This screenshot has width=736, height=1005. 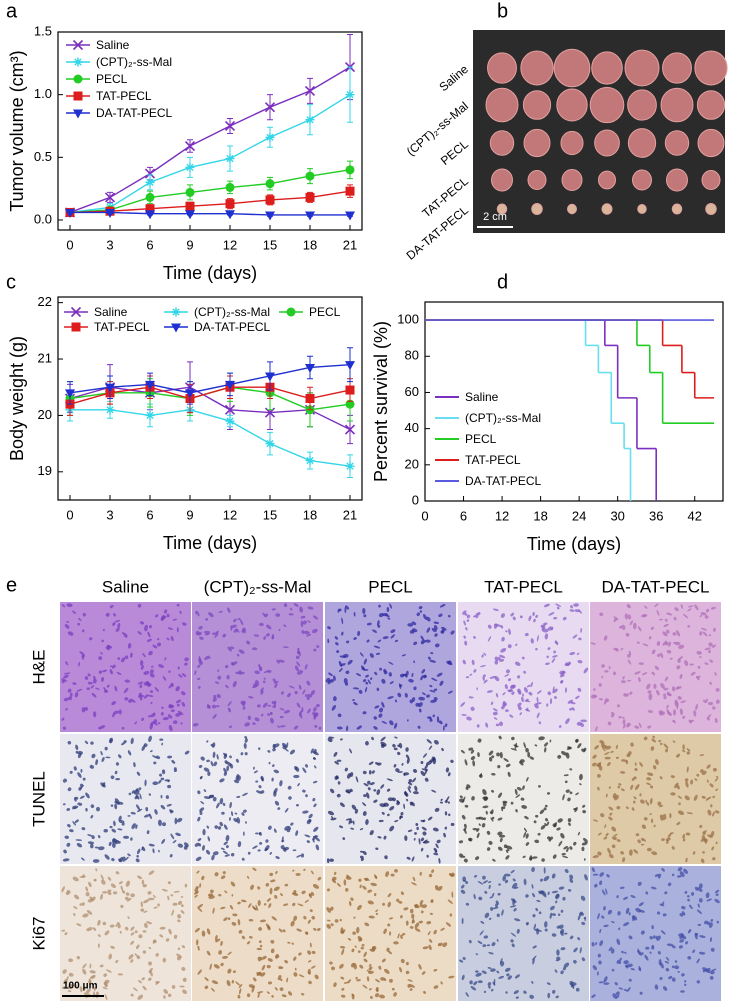 I want to click on series-line, so click(x=210, y=140).